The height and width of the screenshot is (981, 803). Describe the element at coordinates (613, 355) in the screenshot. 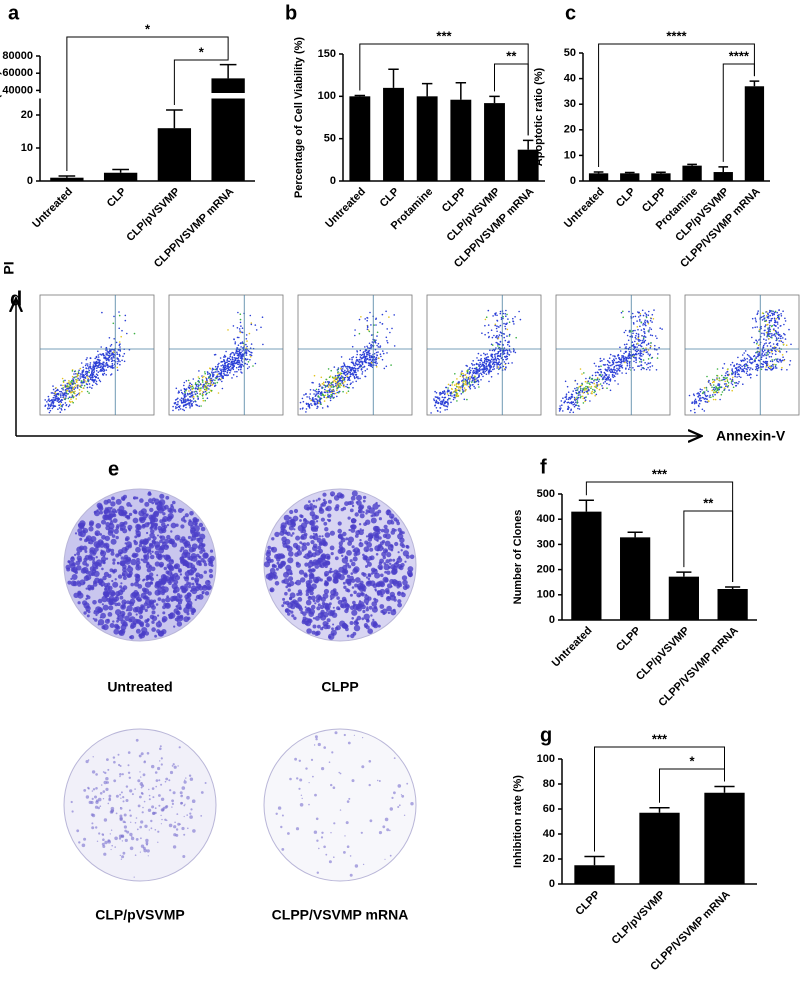

I see `flow-frame` at that location.